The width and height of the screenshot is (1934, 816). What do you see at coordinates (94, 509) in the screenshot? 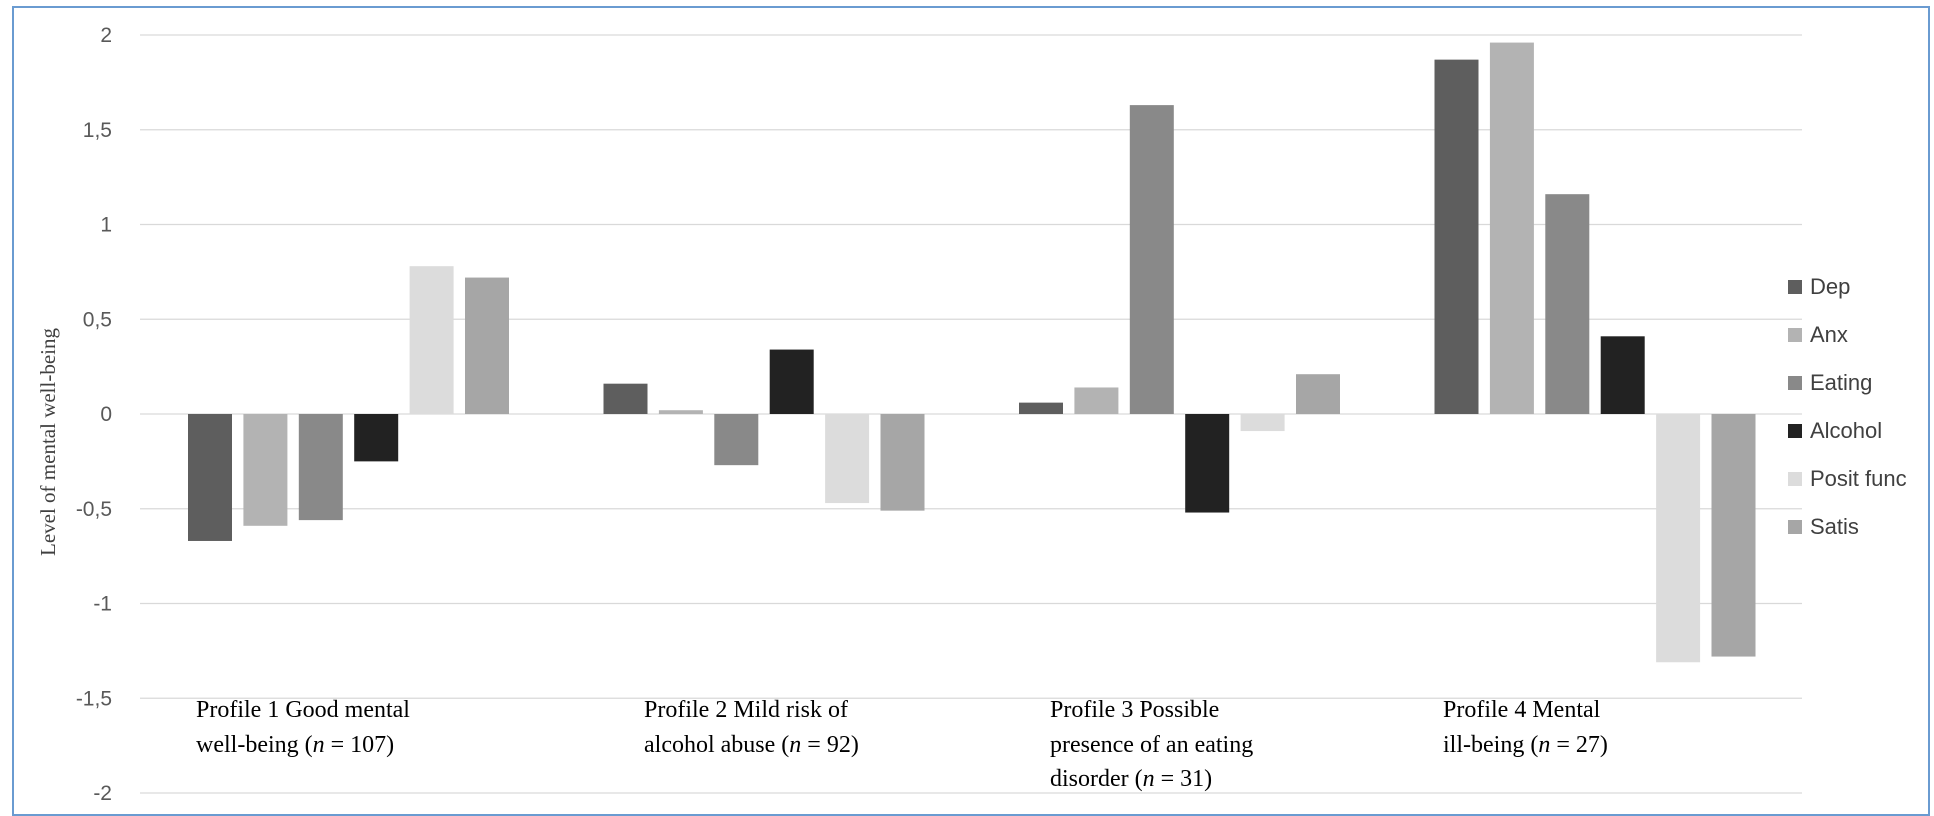
I see `y-tick-label: -0,5` at bounding box center [94, 509].